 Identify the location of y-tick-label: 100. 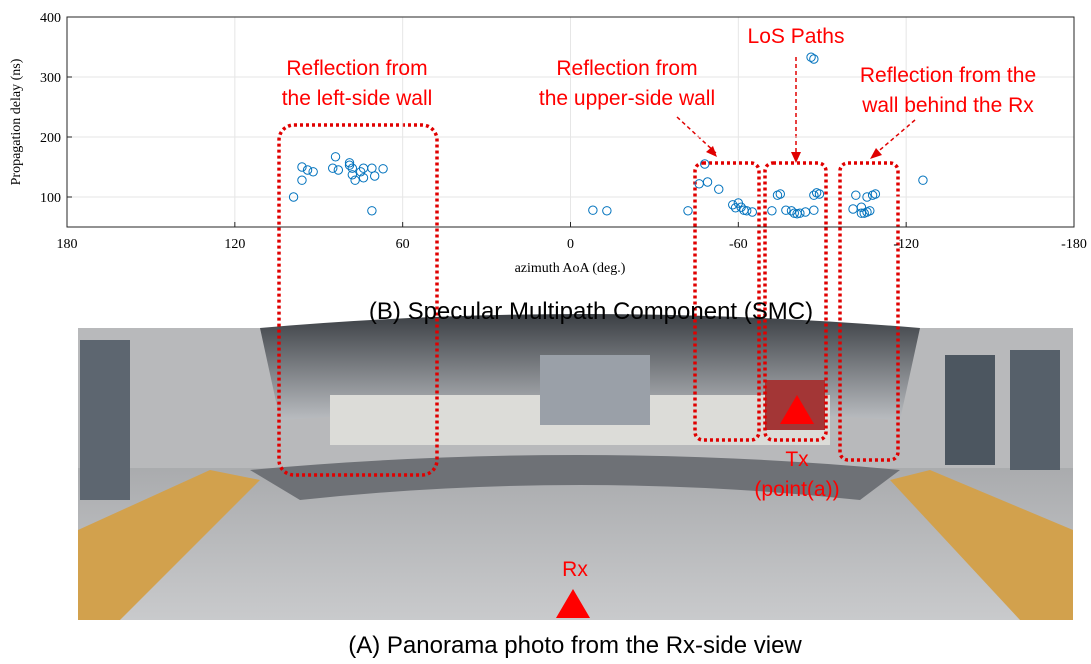
(50, 198).